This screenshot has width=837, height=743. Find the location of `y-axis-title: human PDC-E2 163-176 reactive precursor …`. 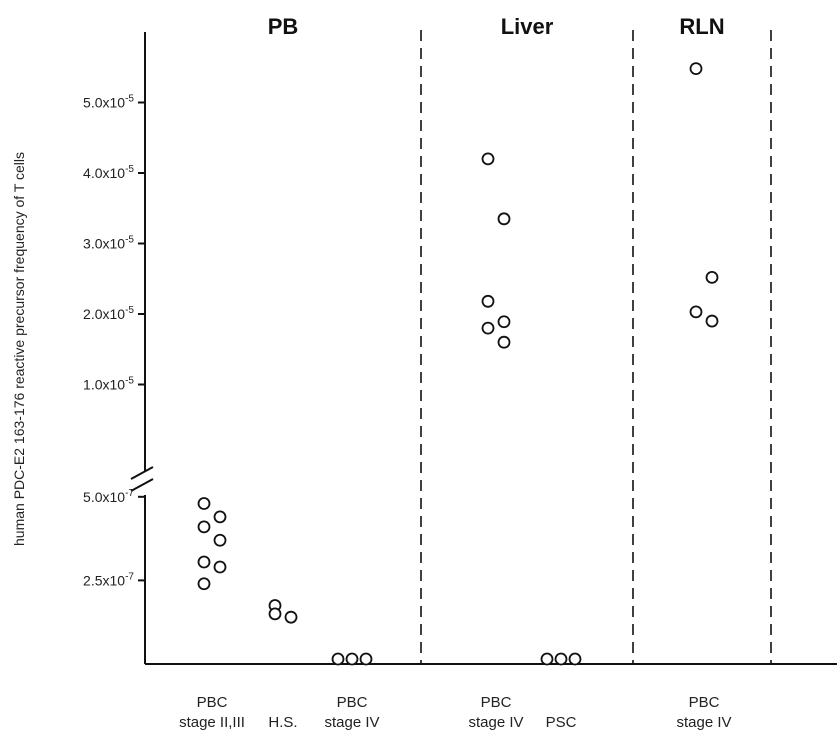

y-axis-title: human PDC-E2 163-176 reactive precursor … is located at coordinates (19, 349).